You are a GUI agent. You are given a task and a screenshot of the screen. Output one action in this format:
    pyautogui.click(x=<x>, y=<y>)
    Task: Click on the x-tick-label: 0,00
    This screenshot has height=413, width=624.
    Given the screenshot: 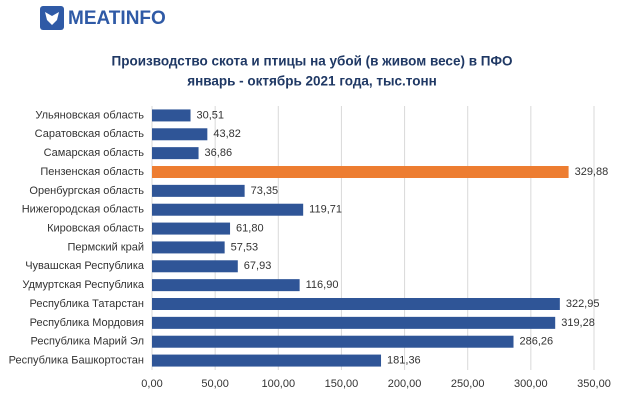 What is the action you would take?
    pyautogui.click(x=151, y=384)
    